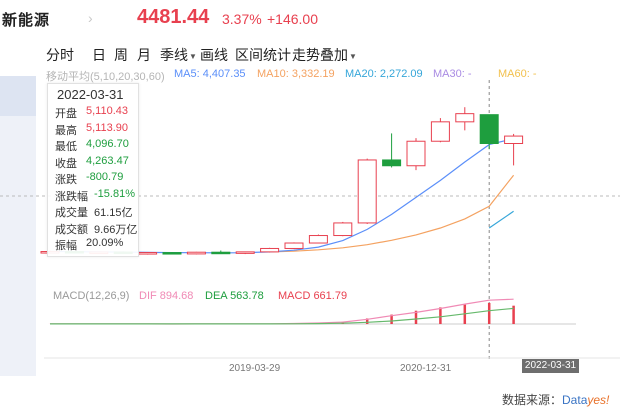  I want to click on macd-label: MACD(12,26,9), so click(91, 296).